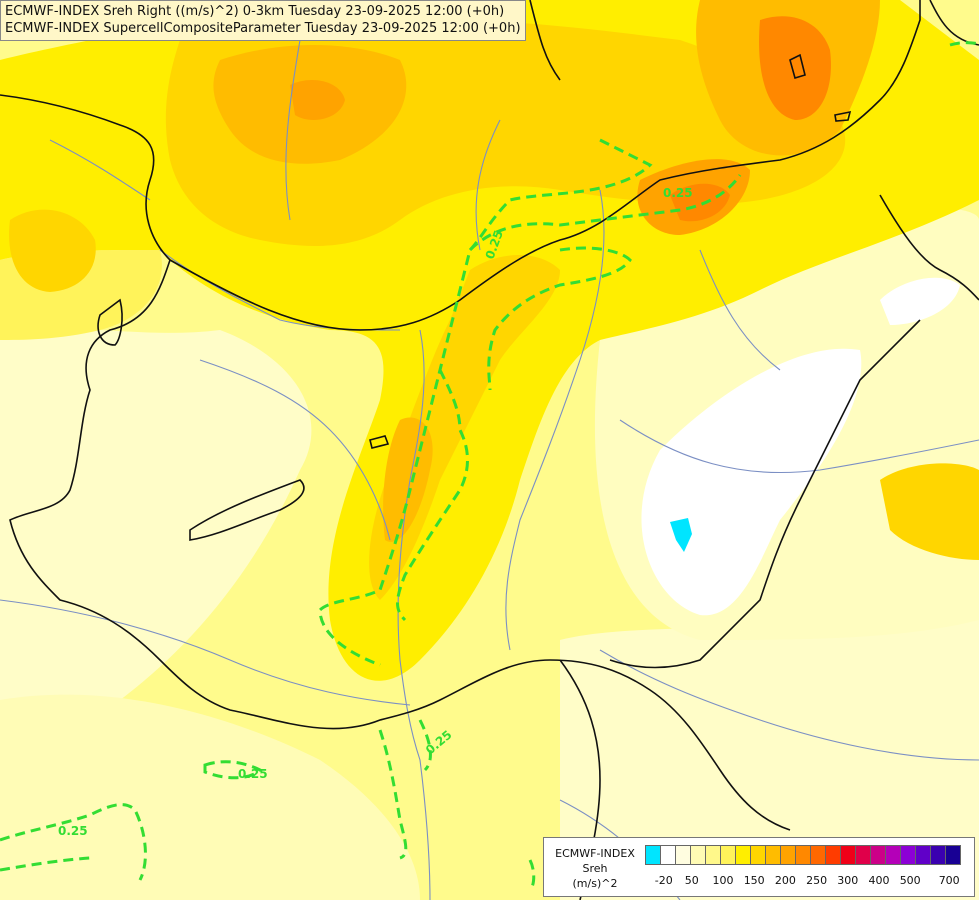 The height and width of the screenshot is (900, 979). What do you see at coordinates (754, 880) in the screenshot?
I see `legend-tick-label: 150` at bounding box center [754, 880].